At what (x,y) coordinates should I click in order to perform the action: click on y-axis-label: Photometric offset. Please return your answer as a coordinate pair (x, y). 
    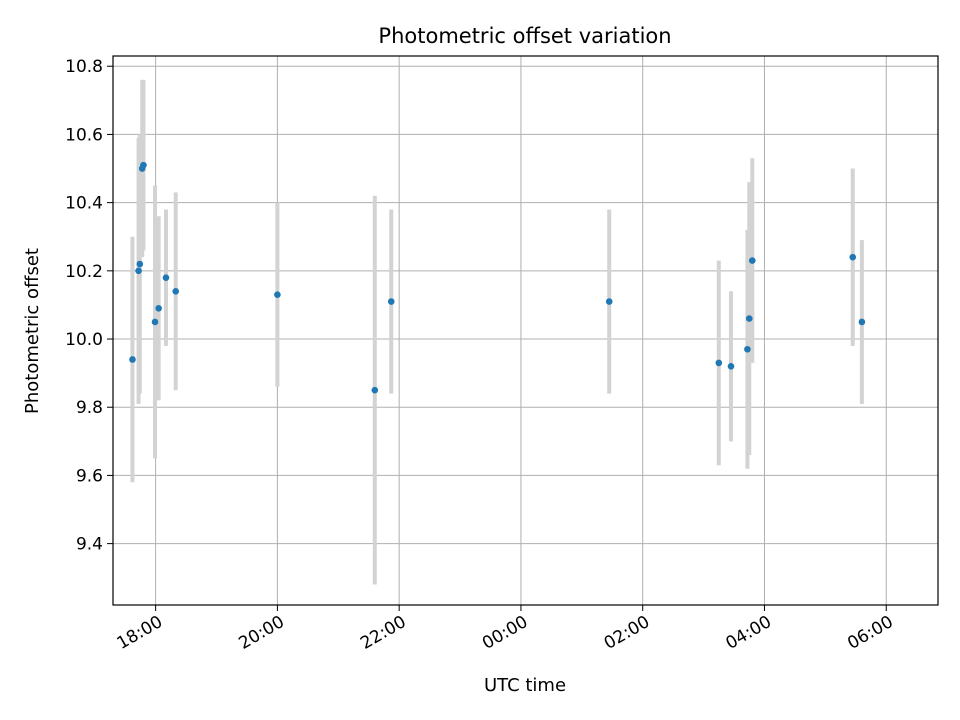
    Looking at the image, I should click on (32, 331).